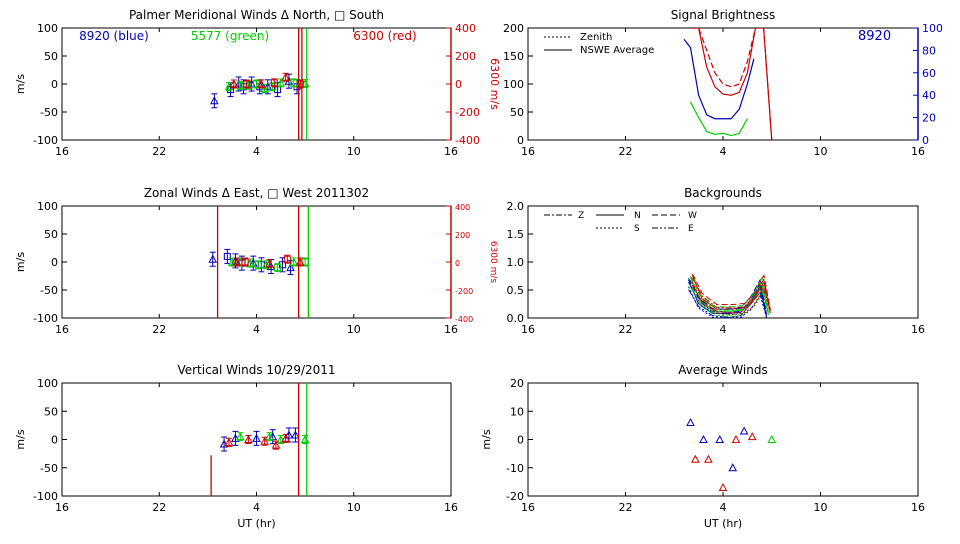  I want to click on backgrounds-ytick-label: 1.0, so click(516, 262).